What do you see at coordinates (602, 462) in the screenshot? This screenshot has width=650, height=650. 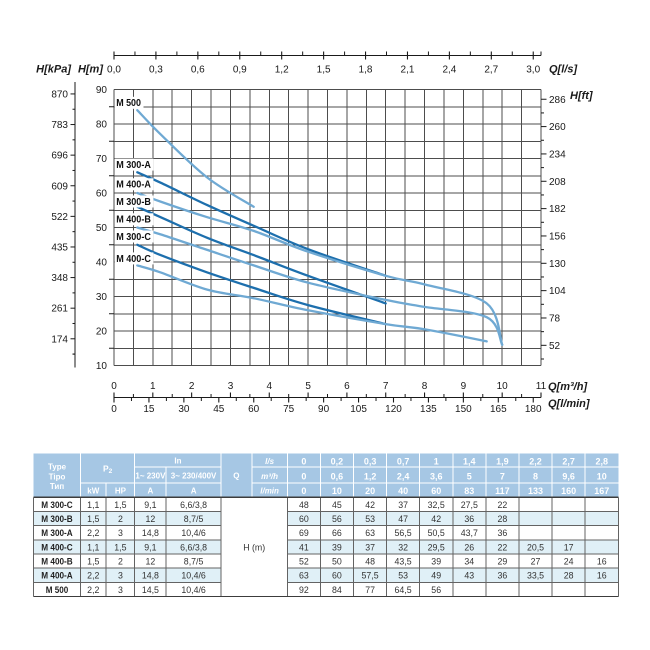 I see `svg-text: 2,8` at bounding box center [602, 462].